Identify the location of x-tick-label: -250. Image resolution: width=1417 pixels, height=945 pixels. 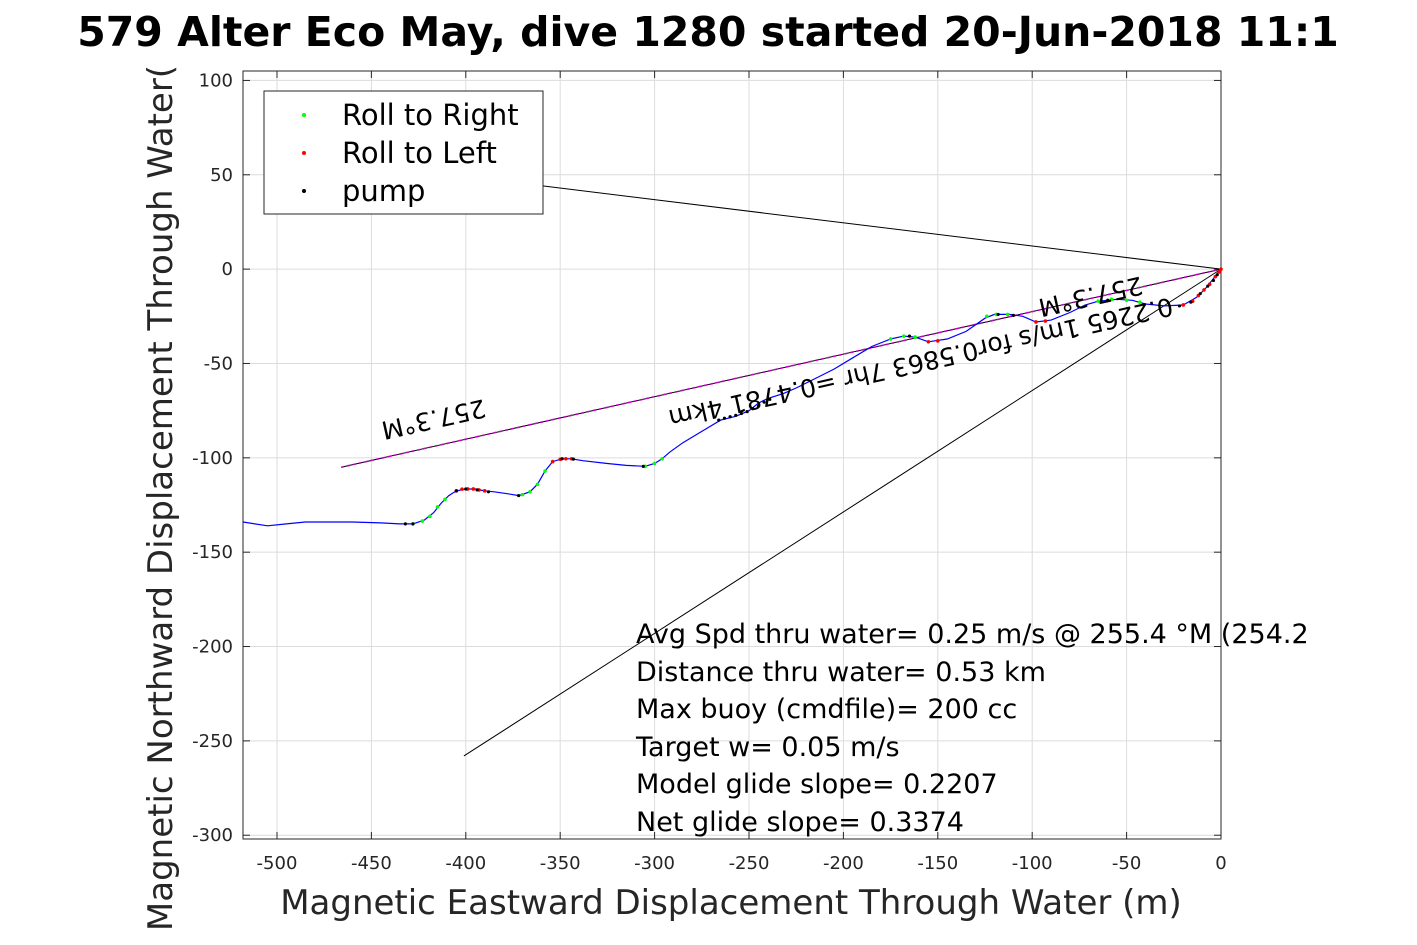
(749, 863).